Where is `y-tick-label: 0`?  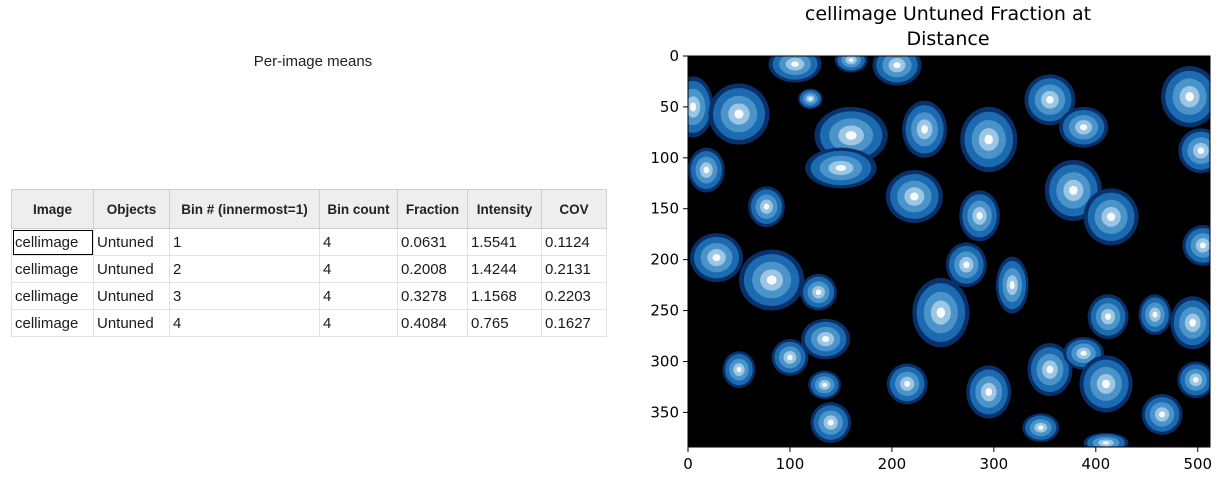 y-tick-label: 0 is located at coordinates (674, 56).